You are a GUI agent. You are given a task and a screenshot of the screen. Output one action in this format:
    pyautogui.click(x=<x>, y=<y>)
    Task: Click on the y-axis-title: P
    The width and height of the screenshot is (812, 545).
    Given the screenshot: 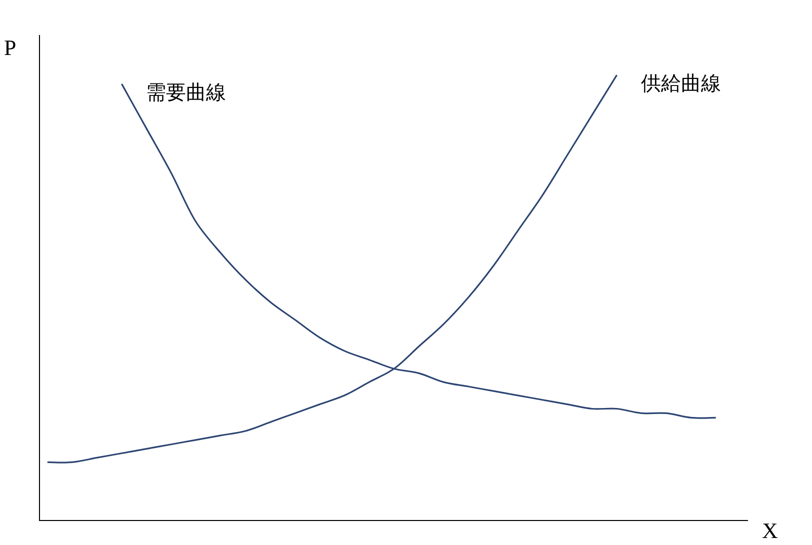 What is the action you would take?
    pyautogui.click(x=10, y=47)
    